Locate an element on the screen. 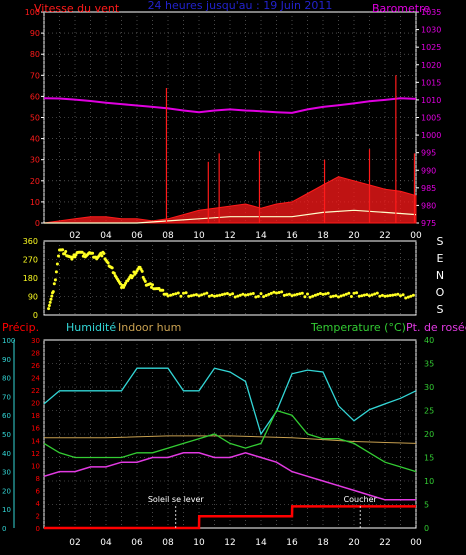 The width and height of the screenshot is (466, 555). sun-annotations: Soleil se lever Coucher is located at coordinates (263, 511).